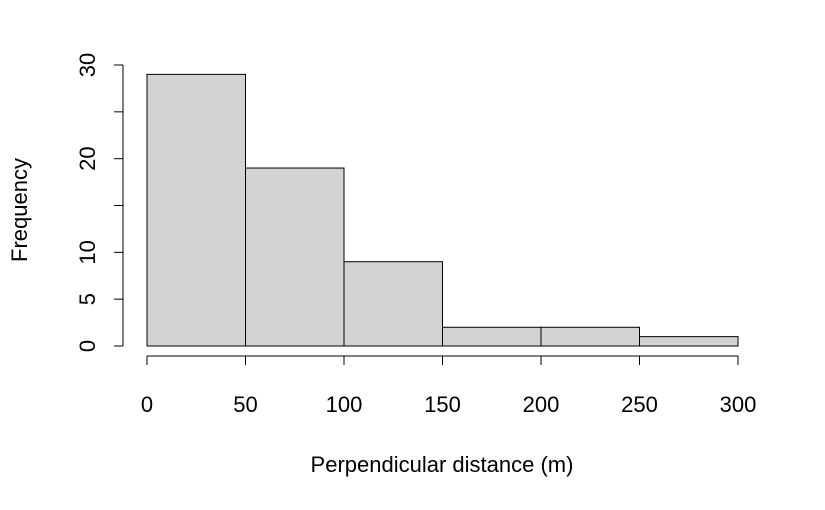 The image size is (825, 510). Describe the element at coordinates (19, 210) in the screenshot. I see `y-axis-title: Frequency` at that location.